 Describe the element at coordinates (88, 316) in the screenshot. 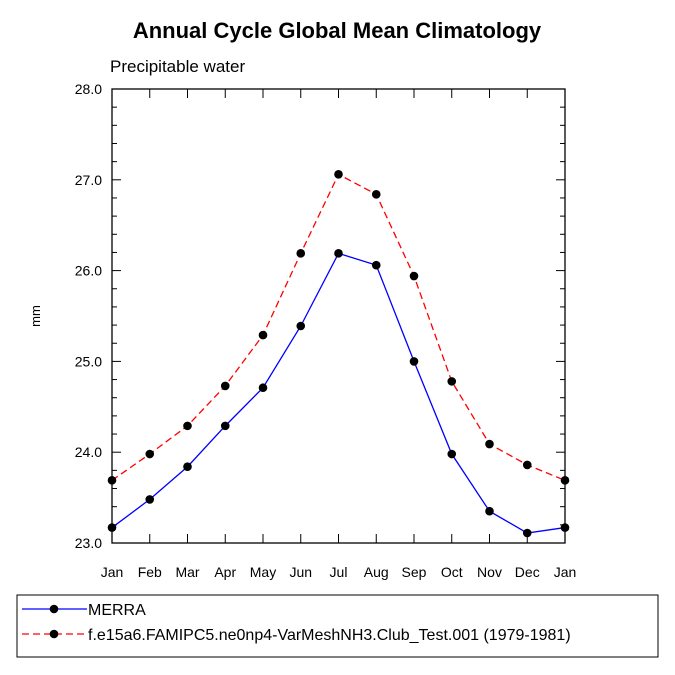

I see `y-tick-labels: 23.0 24.0 25.0 26.0 27.0 28.0` at that location.